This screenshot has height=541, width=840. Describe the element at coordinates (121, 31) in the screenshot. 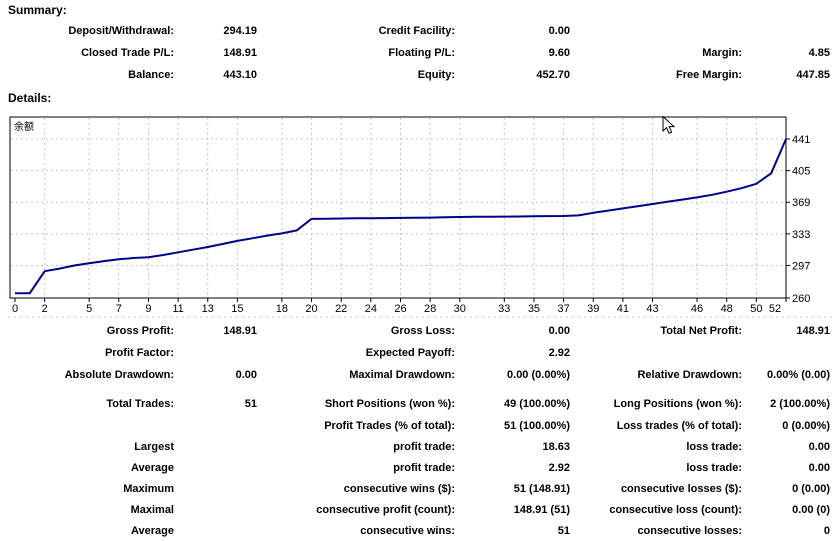

I see `stat-label: Deposit/Withdrawal:` at that location.